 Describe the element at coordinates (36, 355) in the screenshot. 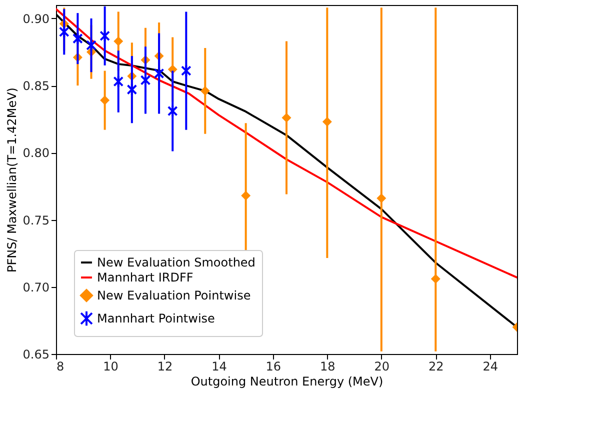

I see `y-tick-label: 0.65` at that location.